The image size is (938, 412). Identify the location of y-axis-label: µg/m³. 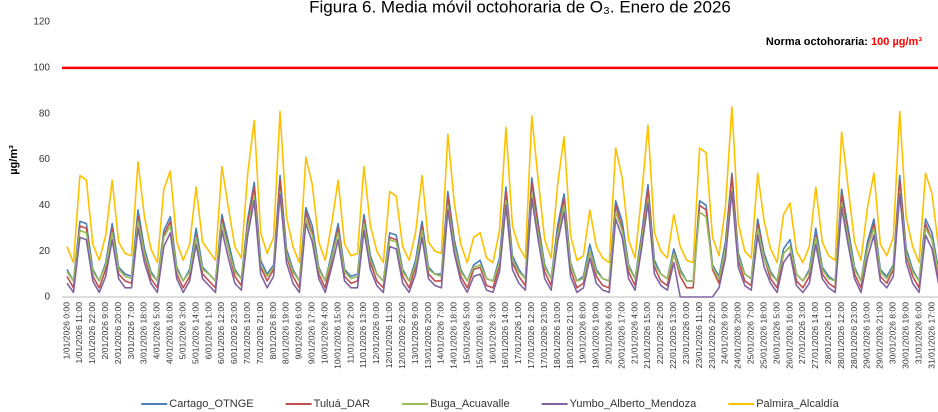
(14, 160).